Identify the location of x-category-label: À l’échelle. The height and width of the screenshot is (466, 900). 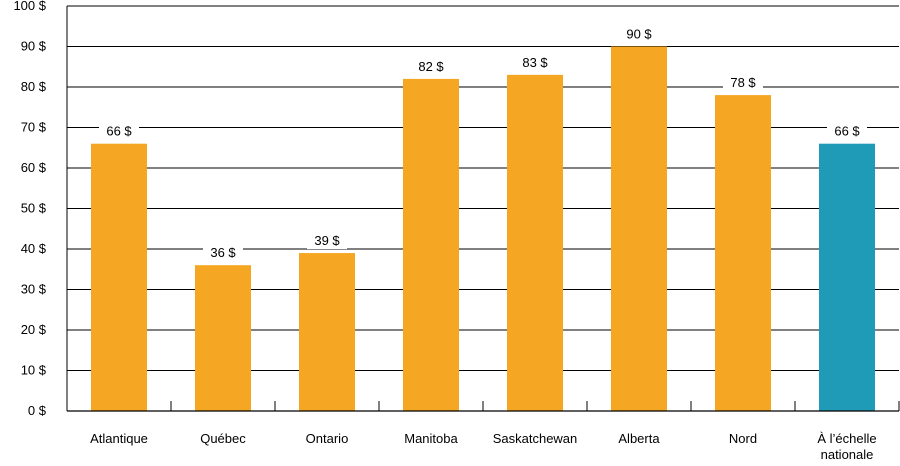
(846, 438).